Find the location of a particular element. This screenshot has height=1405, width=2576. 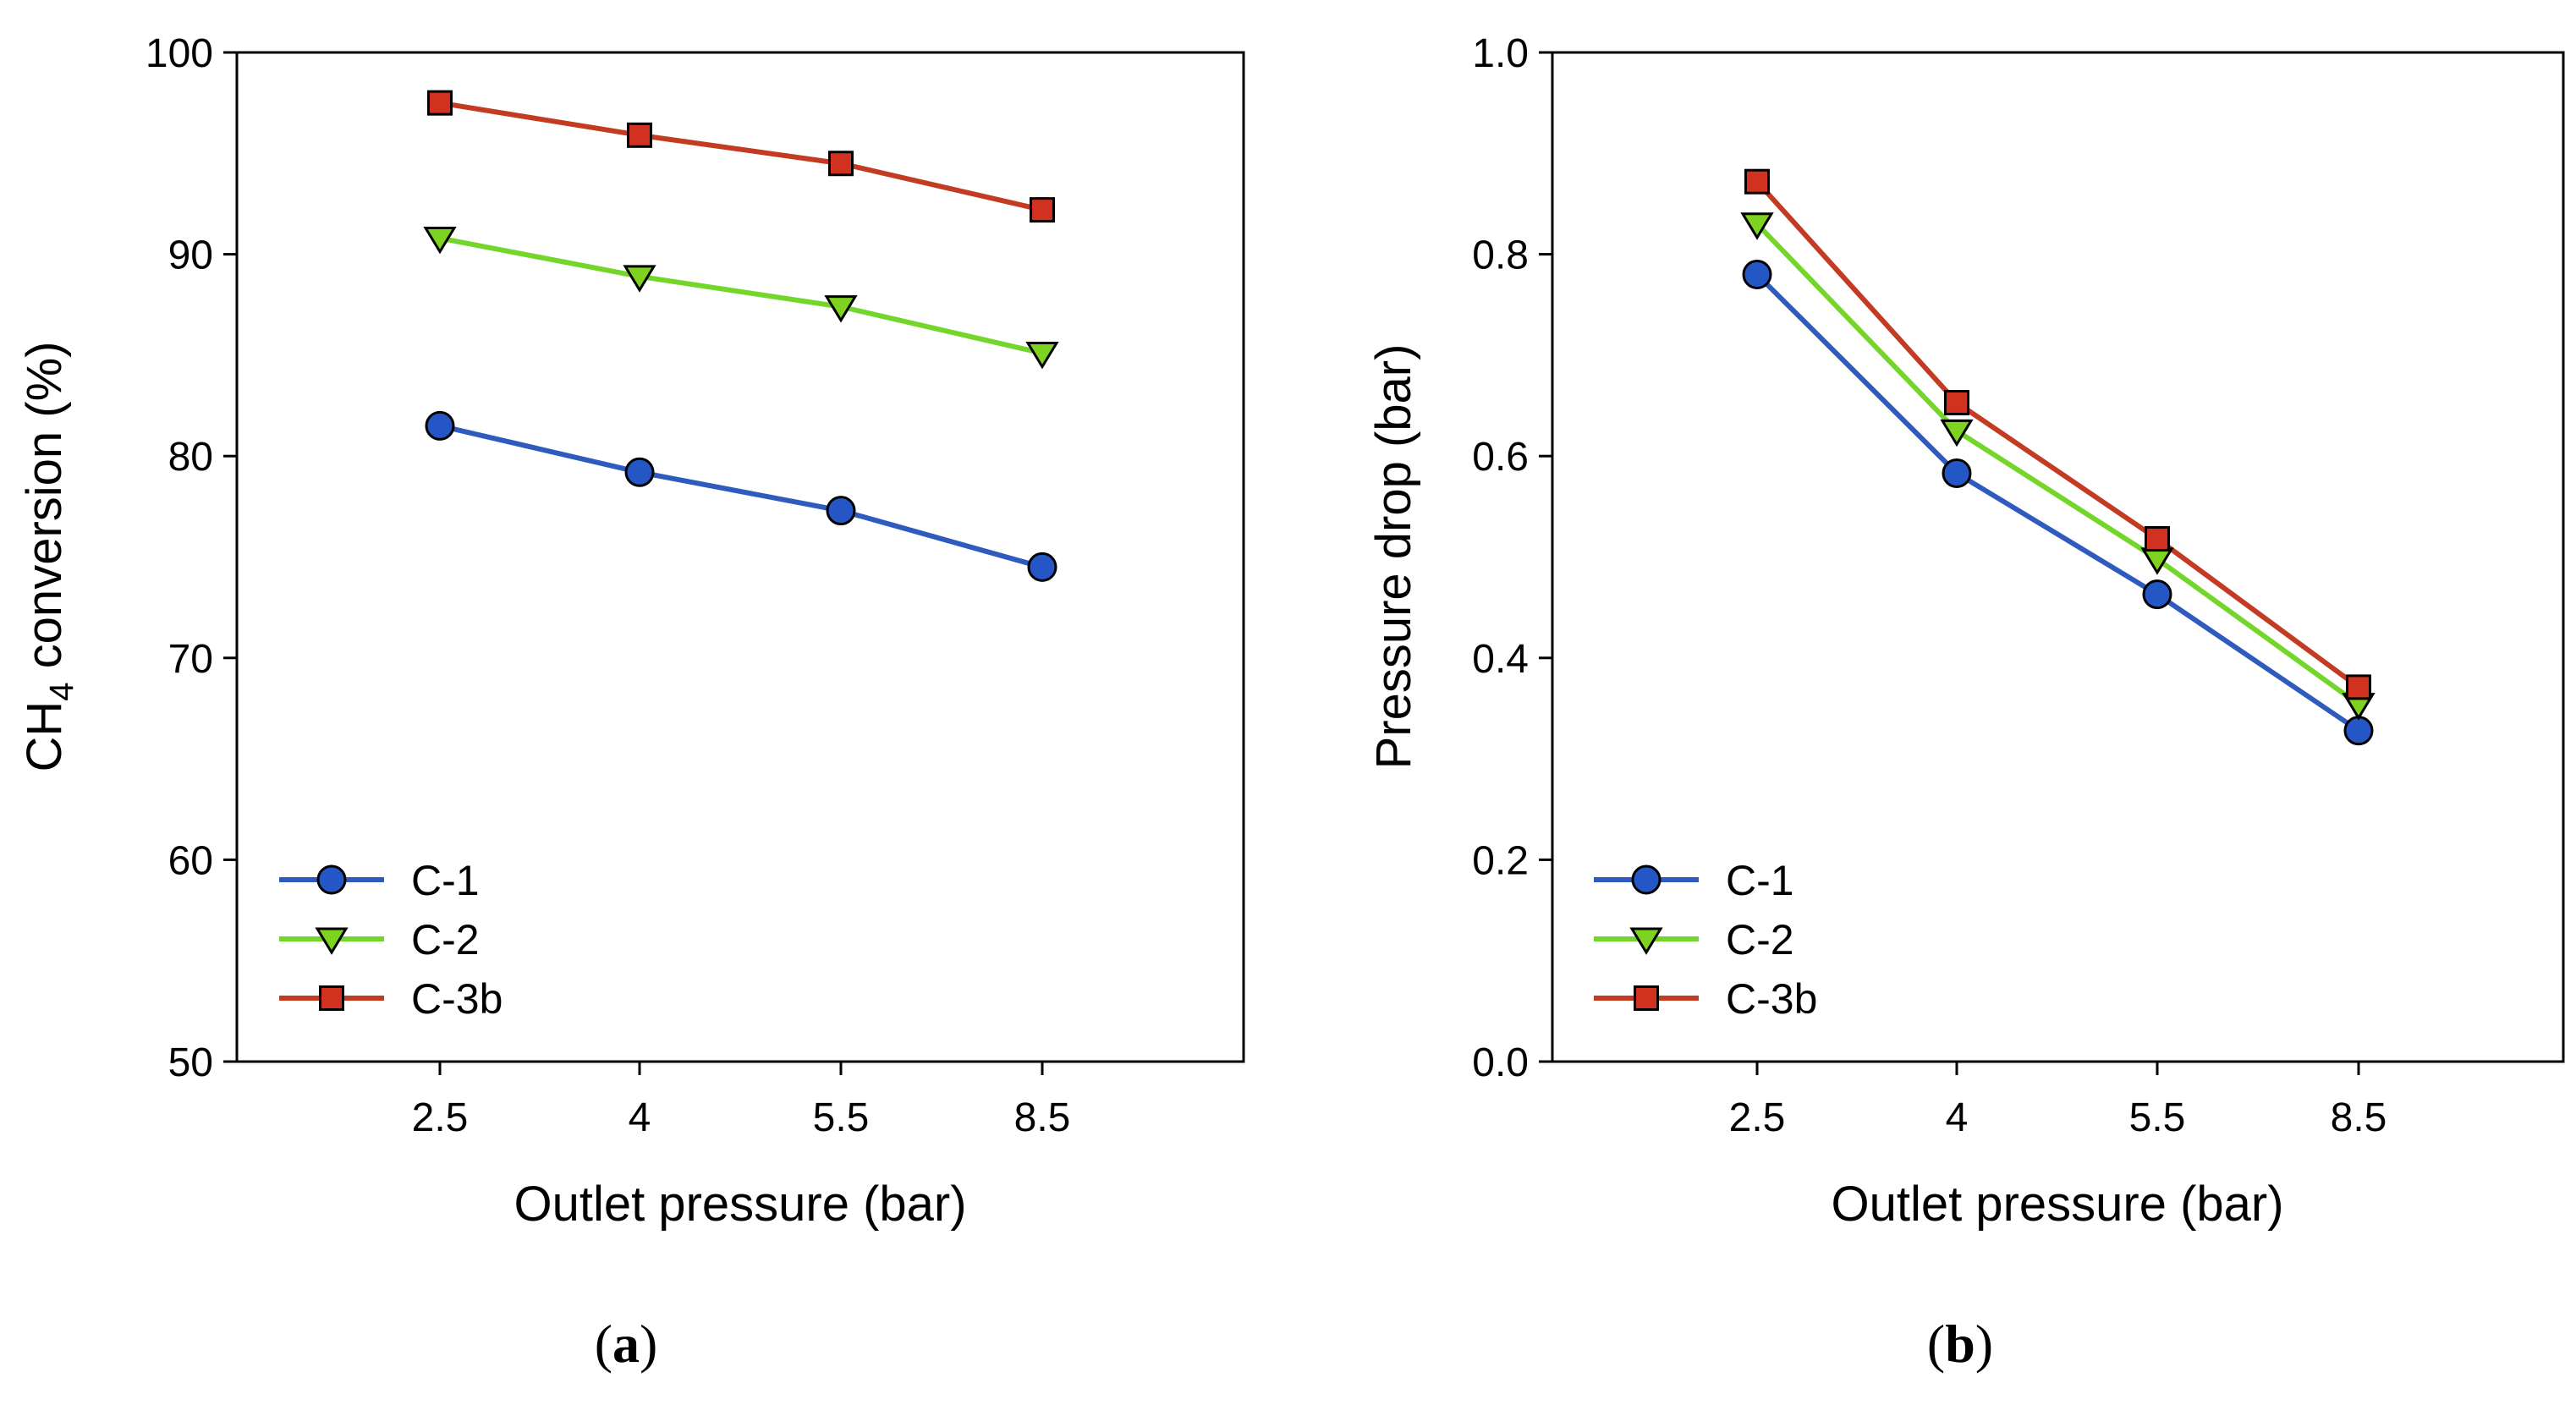

y-tick-label: 0.6 is located at coordinates (1500, 457).